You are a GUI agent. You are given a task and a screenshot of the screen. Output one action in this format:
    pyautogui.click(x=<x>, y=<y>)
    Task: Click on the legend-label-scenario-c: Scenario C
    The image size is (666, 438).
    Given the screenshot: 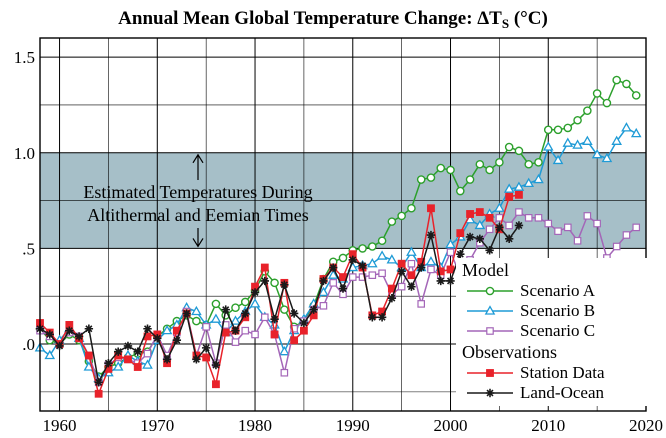 What is the action you would take?
    pyautogui.click(x=557, y=330)
    